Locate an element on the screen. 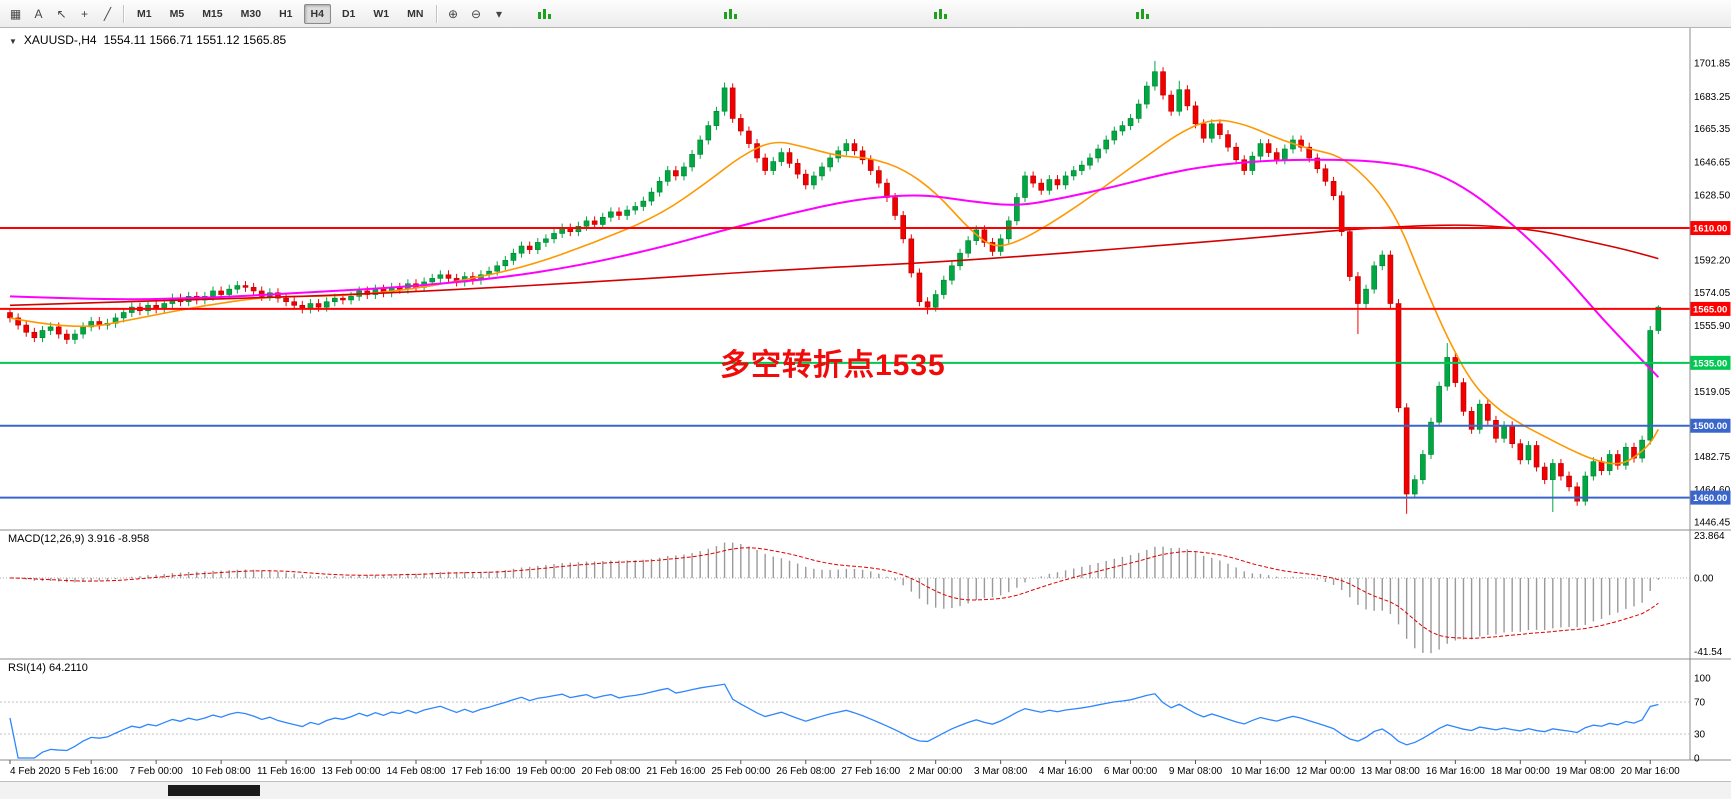 Image resolution: width=1731 pixels, height=799 pixels. collapse-arrow-icon: ▼ is located at coordinates (13, 41).